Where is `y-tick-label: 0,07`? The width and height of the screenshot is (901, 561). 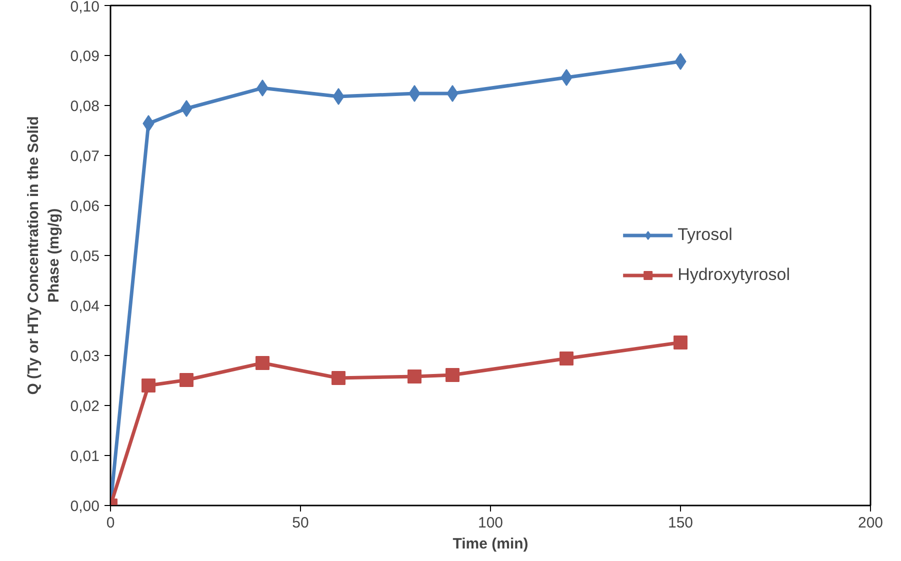 y-tick-label: 0,07 is located at coordinates (85, 156).